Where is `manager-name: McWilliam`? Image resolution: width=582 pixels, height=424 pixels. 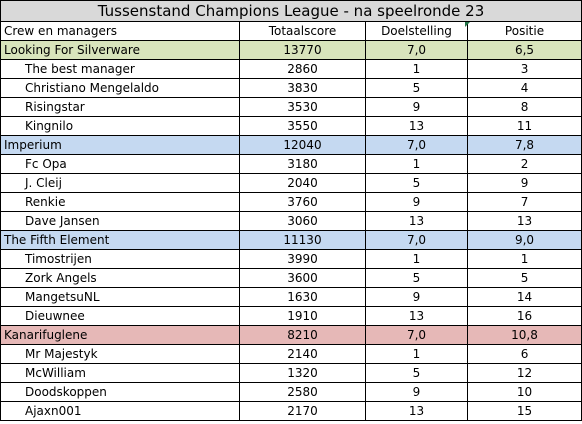
manager-name: McWilliam is located at coordinates (120, 373).